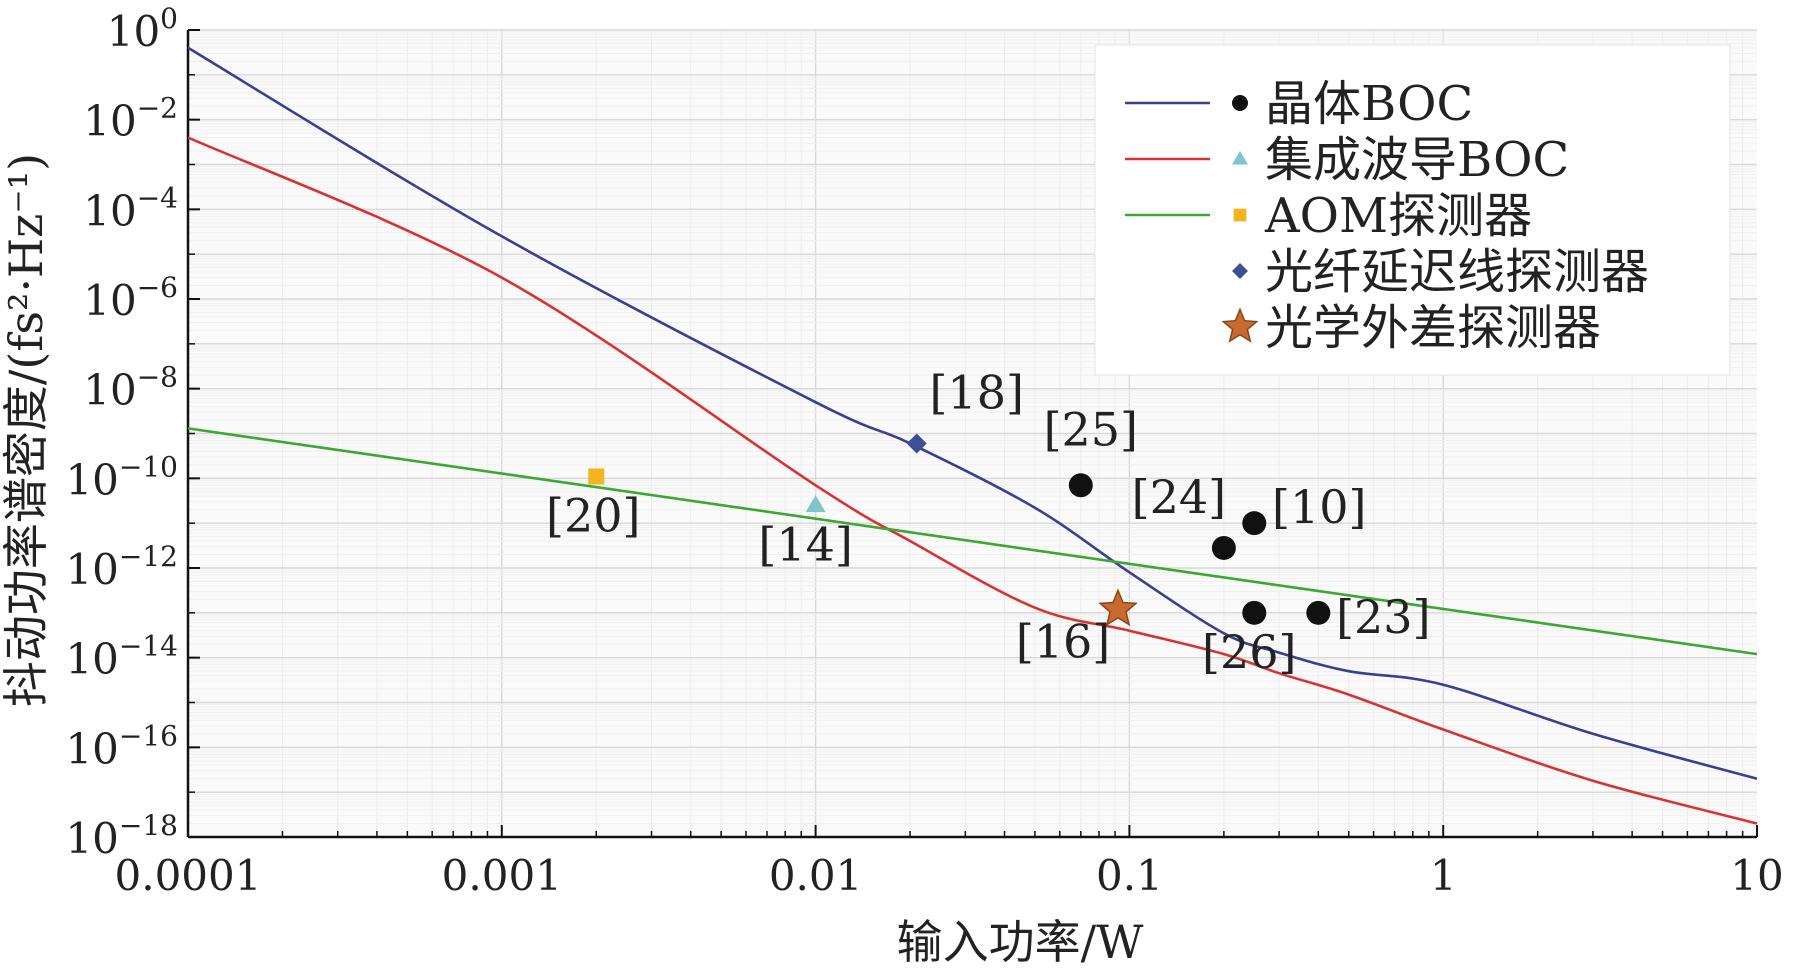  Describe the element at coordinates (121, 746) in the screenshot. I see `y-tick-label: 10⁻¹⁶` at that location.